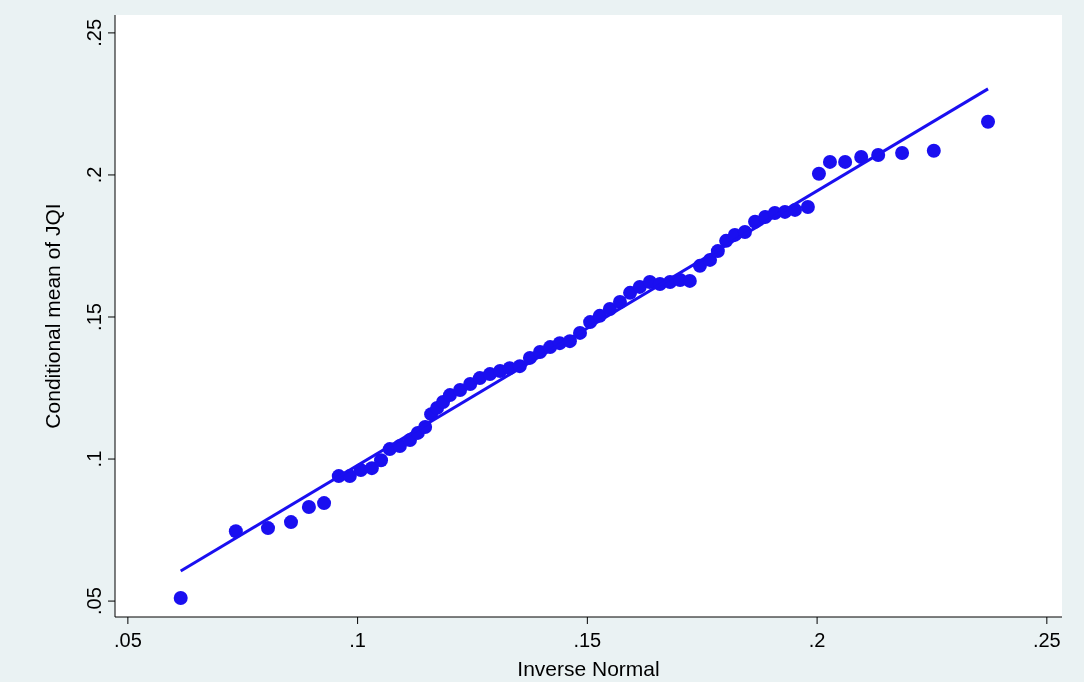 The height and width of the screenshot is (682, 1084). Describe the element at coordinates (94, 459) in the screenshot. I see `y-tick-label: .1` at that location.